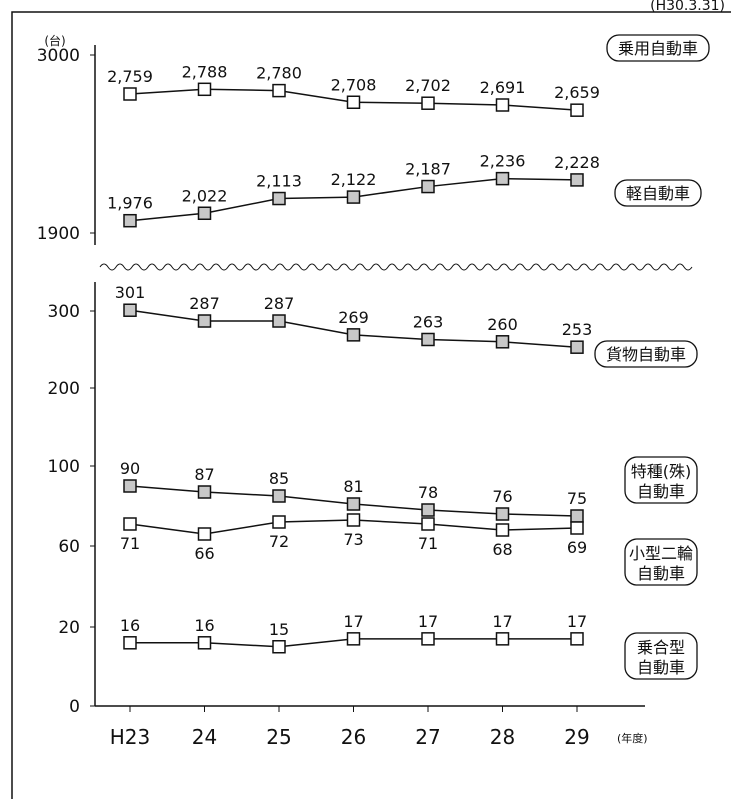  Describe the element at coordinates (205, 71) in the screenshot. I see `data-label: 2,788` at that location.